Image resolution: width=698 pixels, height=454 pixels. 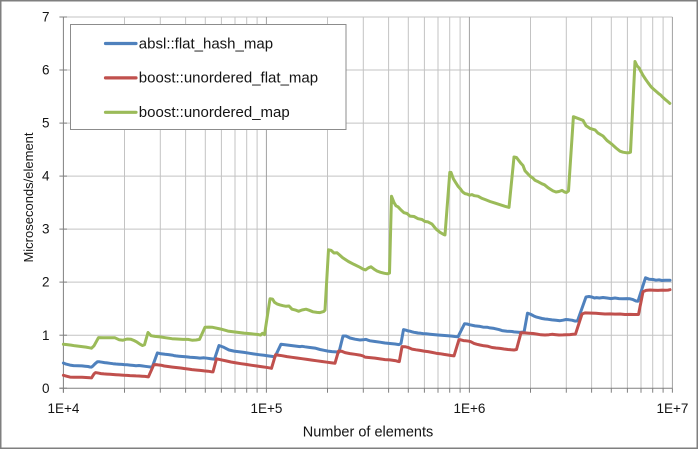 I want to click on svg-text: 0, so click(x=46, y=388).